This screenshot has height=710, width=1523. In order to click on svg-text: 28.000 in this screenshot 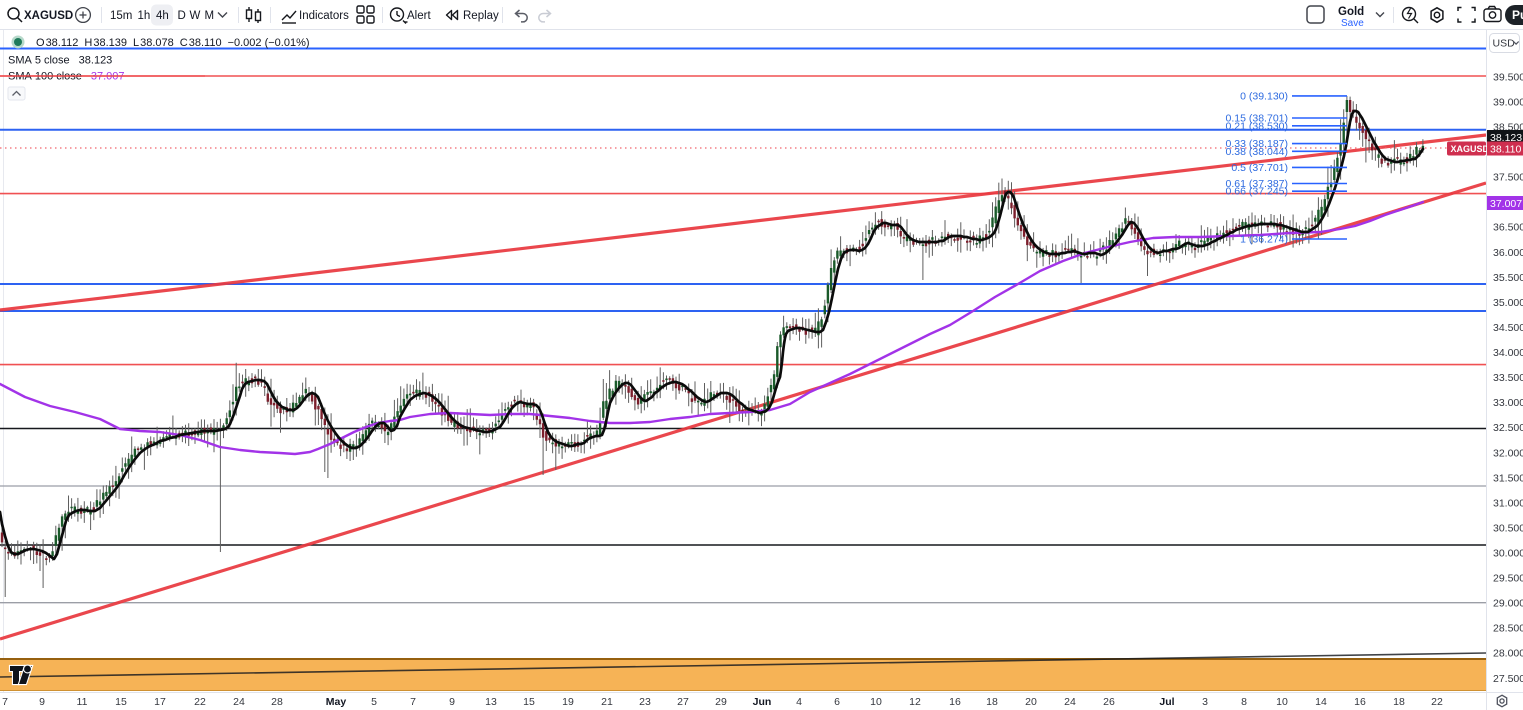, I will do `click(1508, 654)`.